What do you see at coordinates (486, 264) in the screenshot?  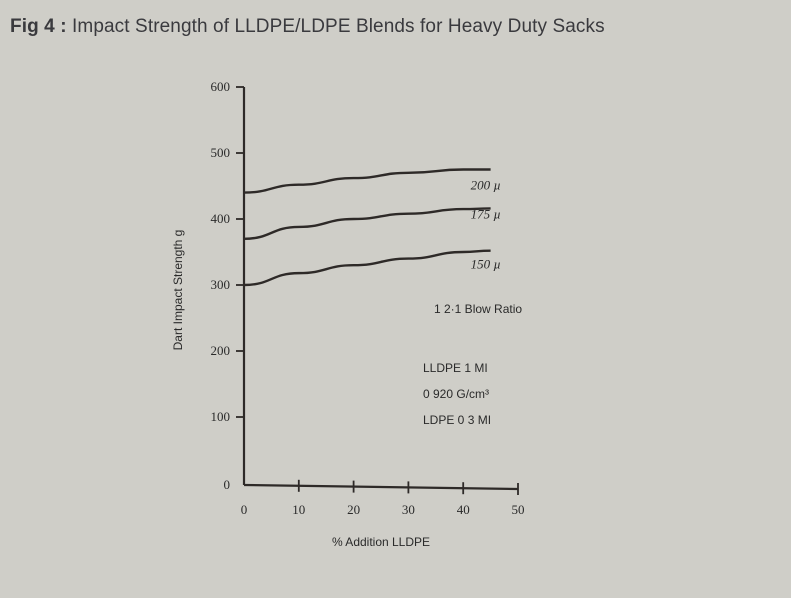 I see `series-label: 150 µ` at bounding box center [486, 264].